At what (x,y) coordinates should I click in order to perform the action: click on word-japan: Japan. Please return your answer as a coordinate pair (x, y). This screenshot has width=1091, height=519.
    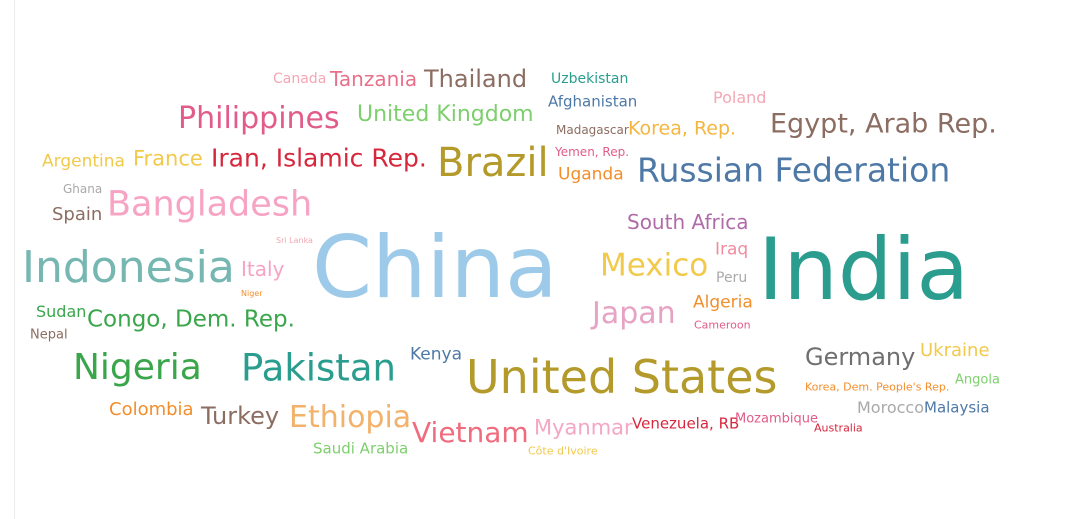
    Looking at the image, I should click on (634, 313).